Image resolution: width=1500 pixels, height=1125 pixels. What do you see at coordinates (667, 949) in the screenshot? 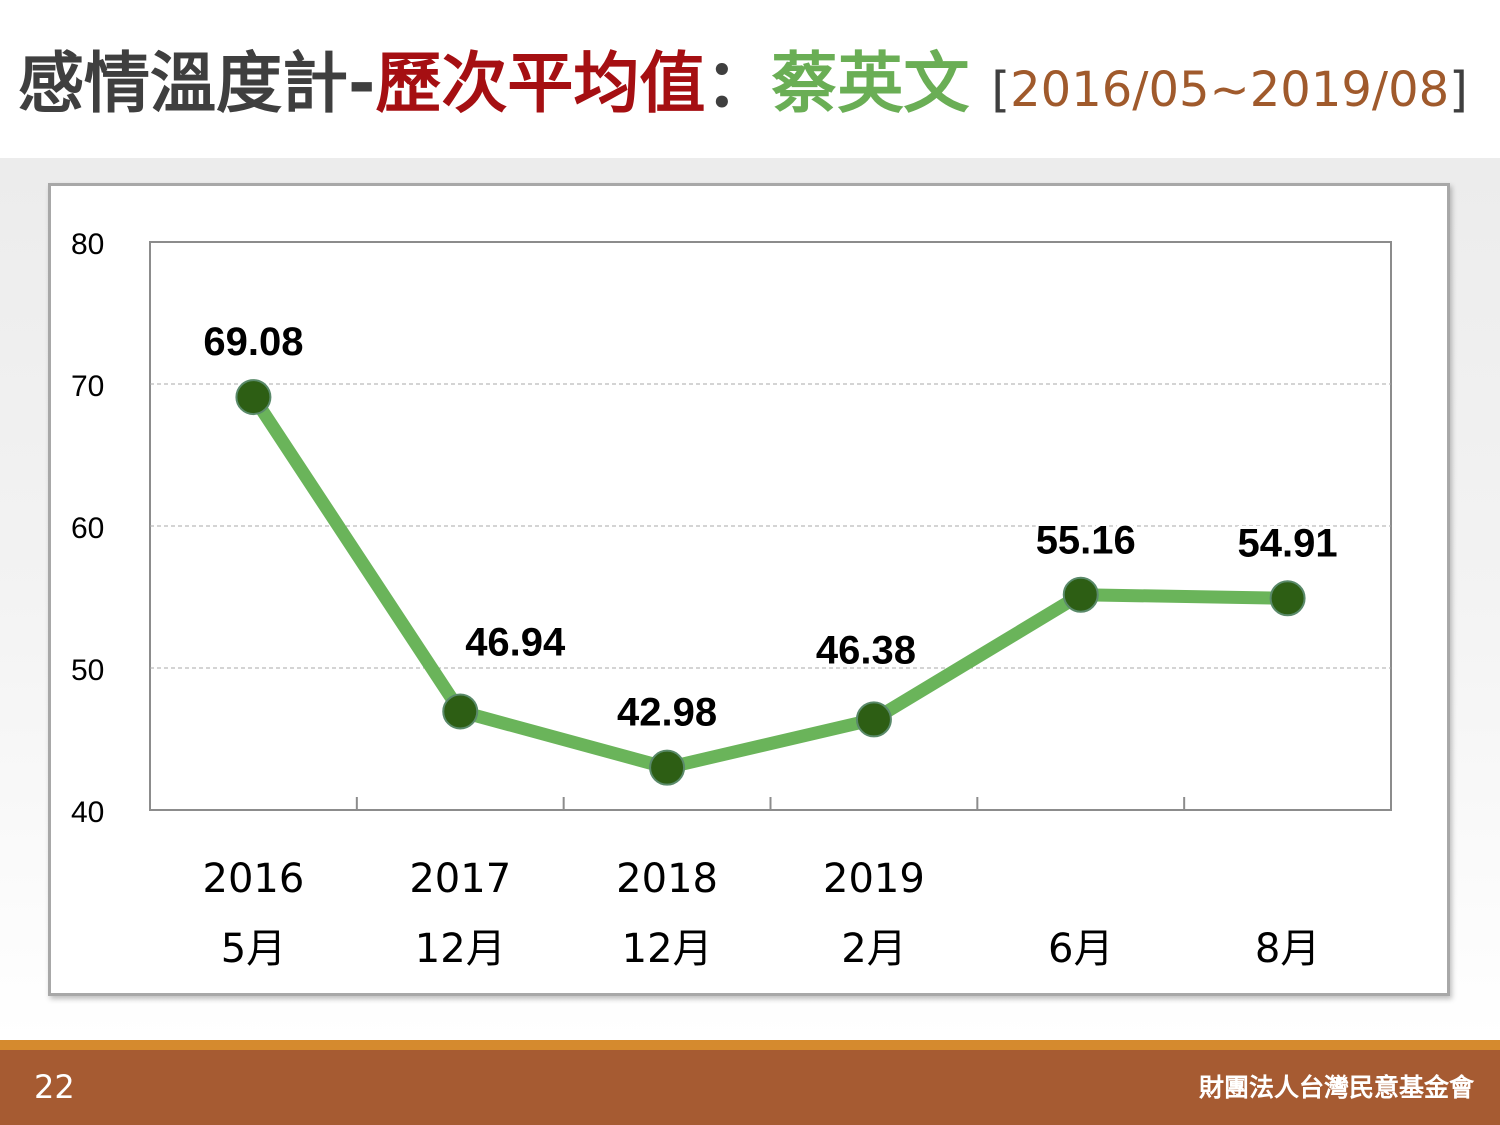
I see `x-month-label-2: 12月` at bounding box center [667, 949].